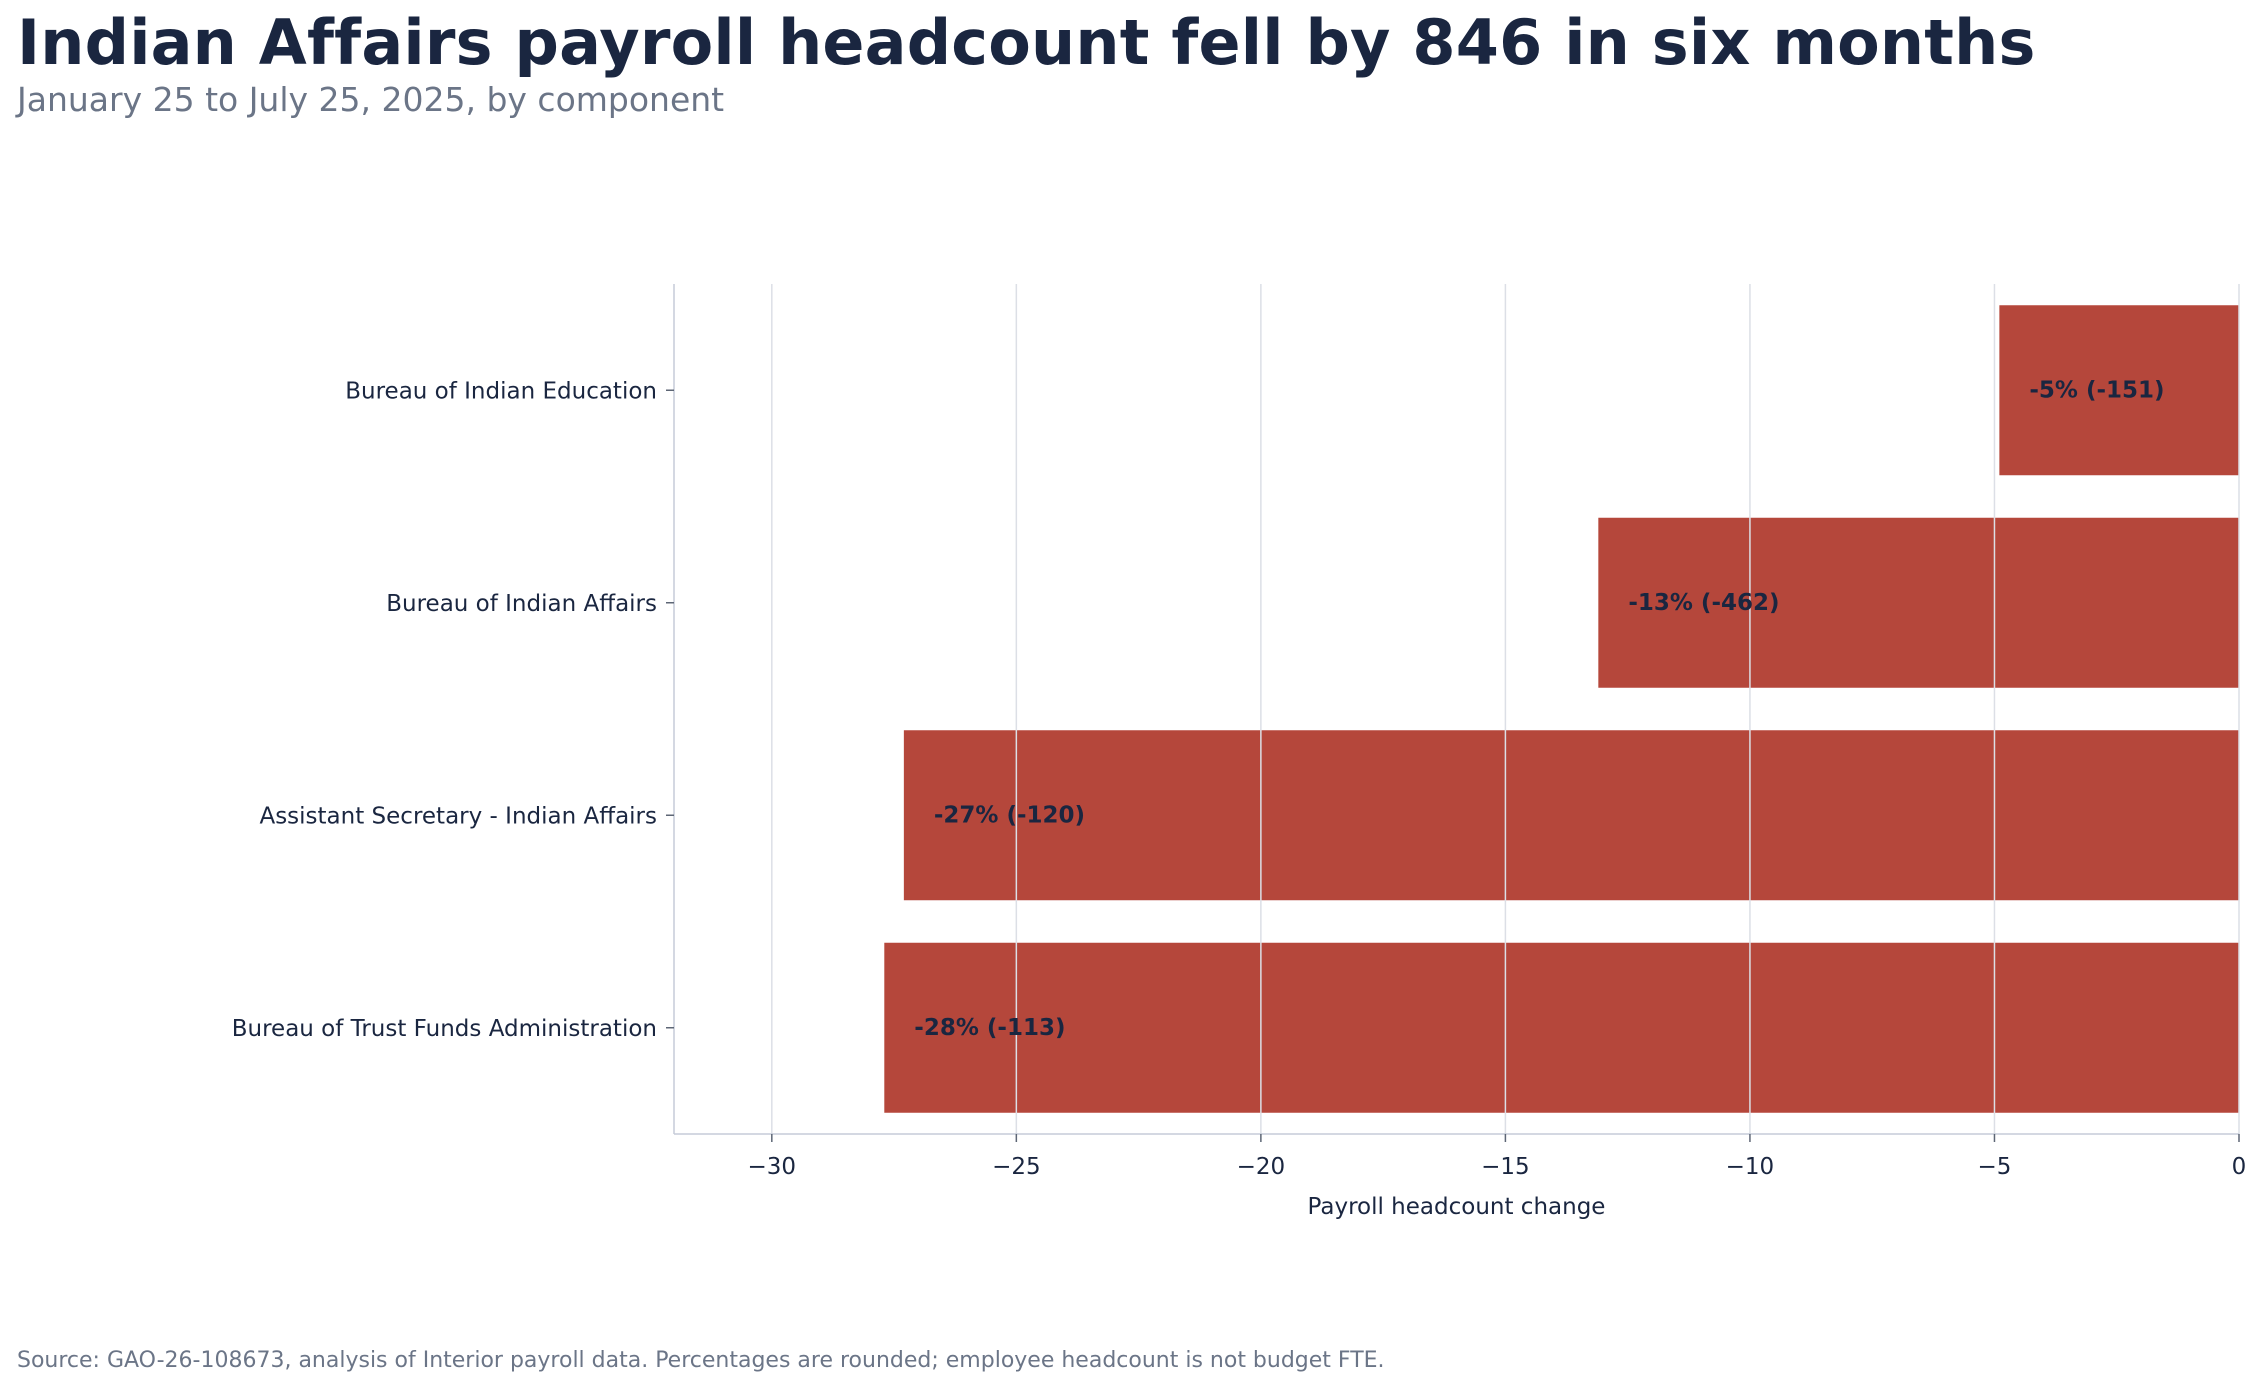  I want to click on x-tick-label-7: 0, so click(2239, 1167).